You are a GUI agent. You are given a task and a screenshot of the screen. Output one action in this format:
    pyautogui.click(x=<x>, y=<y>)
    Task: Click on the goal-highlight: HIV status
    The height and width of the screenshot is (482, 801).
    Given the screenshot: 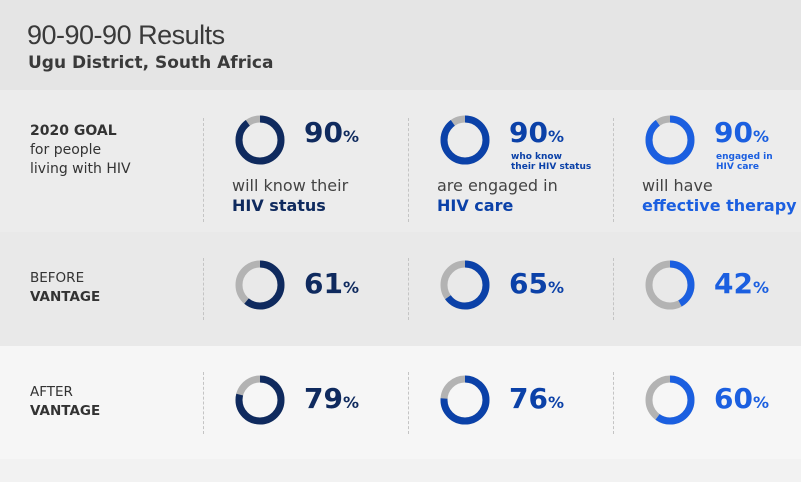 What is the action you would take?
    pyautogui.click(x=279, y=205)
    